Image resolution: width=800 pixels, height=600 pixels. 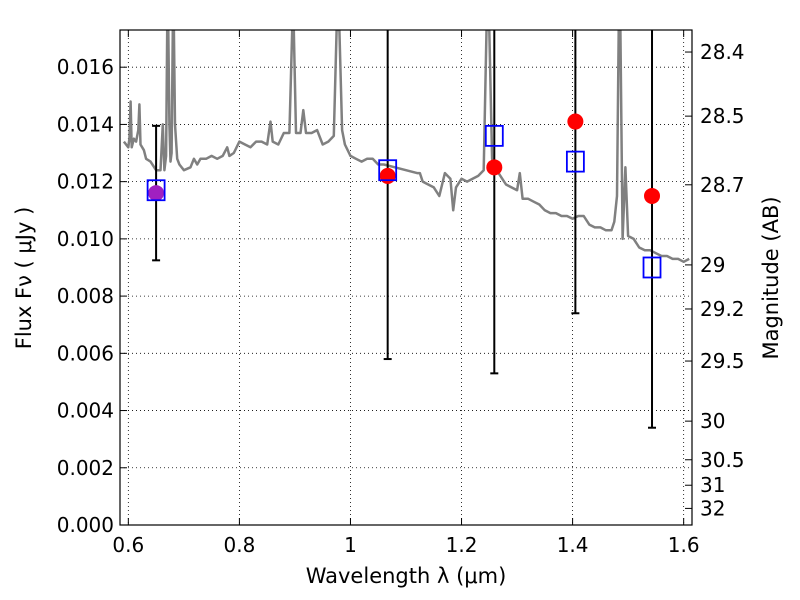 I want to click on y-tick-label: 0.000, so click(x=85, y=525).